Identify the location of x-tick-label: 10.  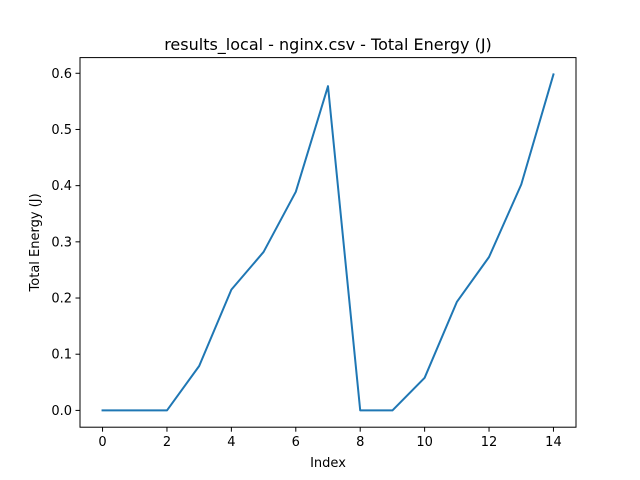
(424, 442).